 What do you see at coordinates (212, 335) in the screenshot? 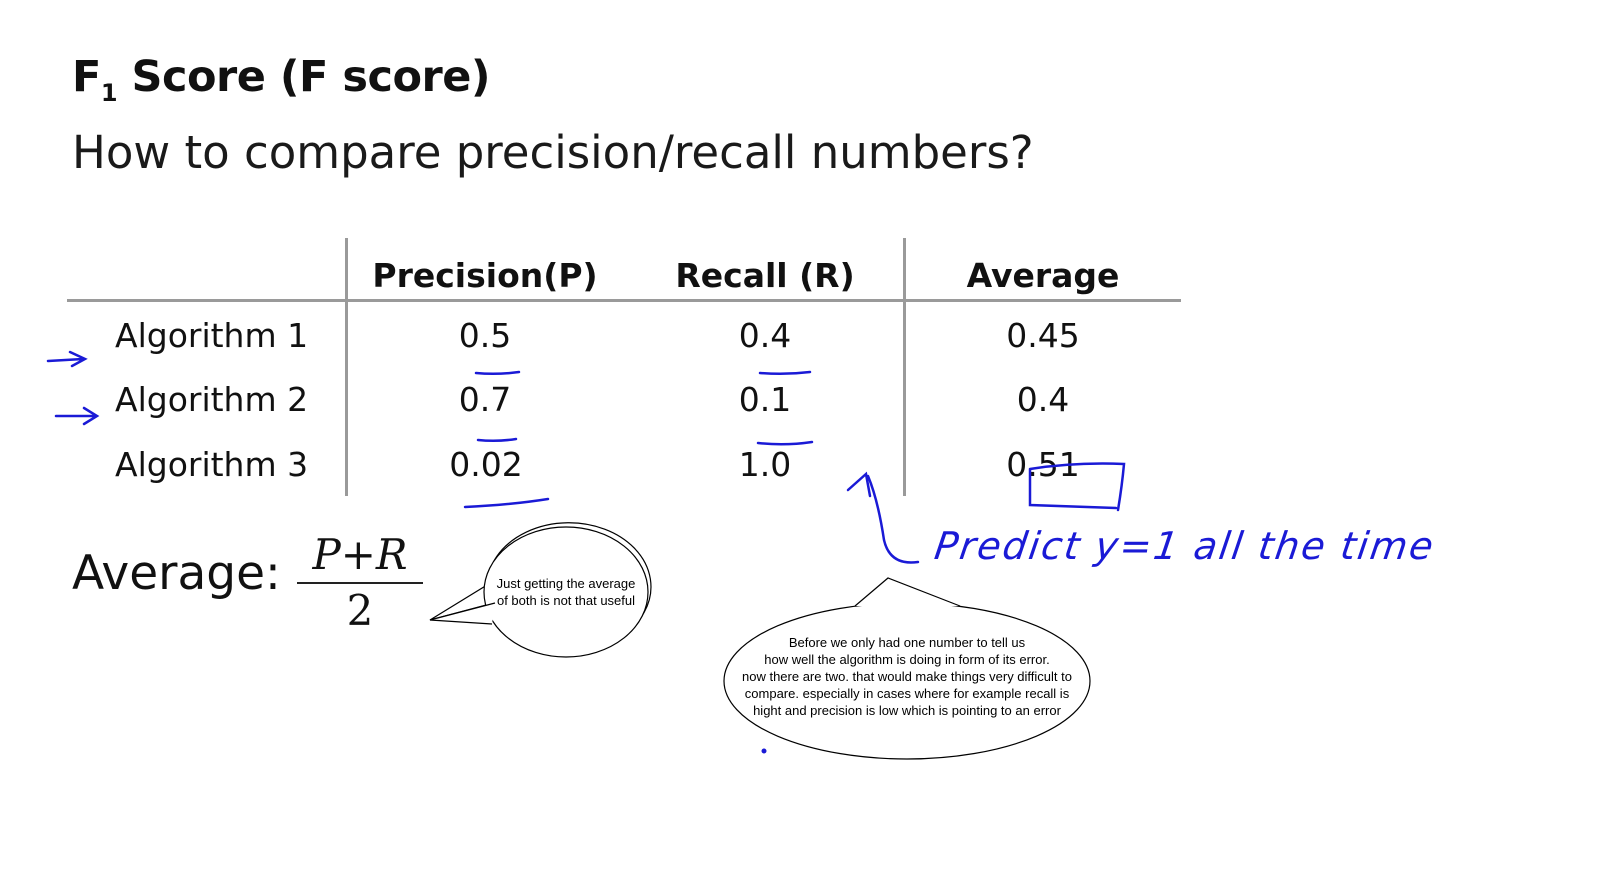
I see `row-label-algorithm-1: Algorithm 1` at bounding box center [212, 335].